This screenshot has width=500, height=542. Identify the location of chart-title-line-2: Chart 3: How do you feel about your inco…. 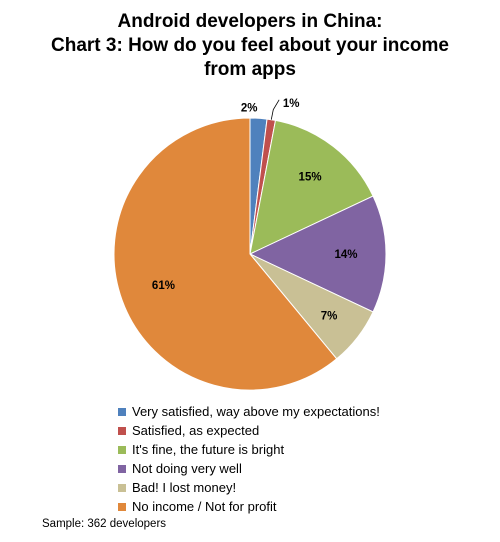
(250, 45).